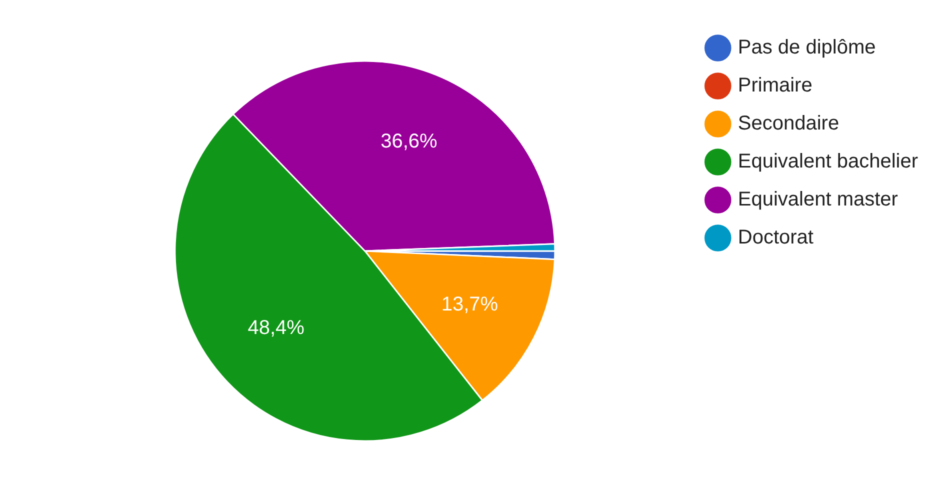 Image resolution: width=948 pixels, height=502 pixels. I want to click on data-label: 36,6%, so click(409, 141).